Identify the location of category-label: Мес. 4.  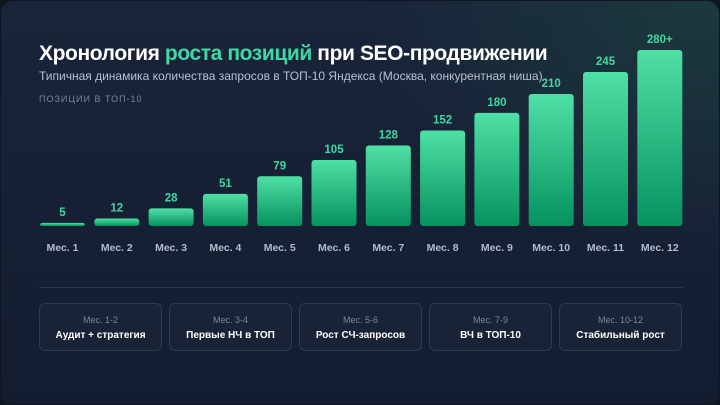
(225, 248).